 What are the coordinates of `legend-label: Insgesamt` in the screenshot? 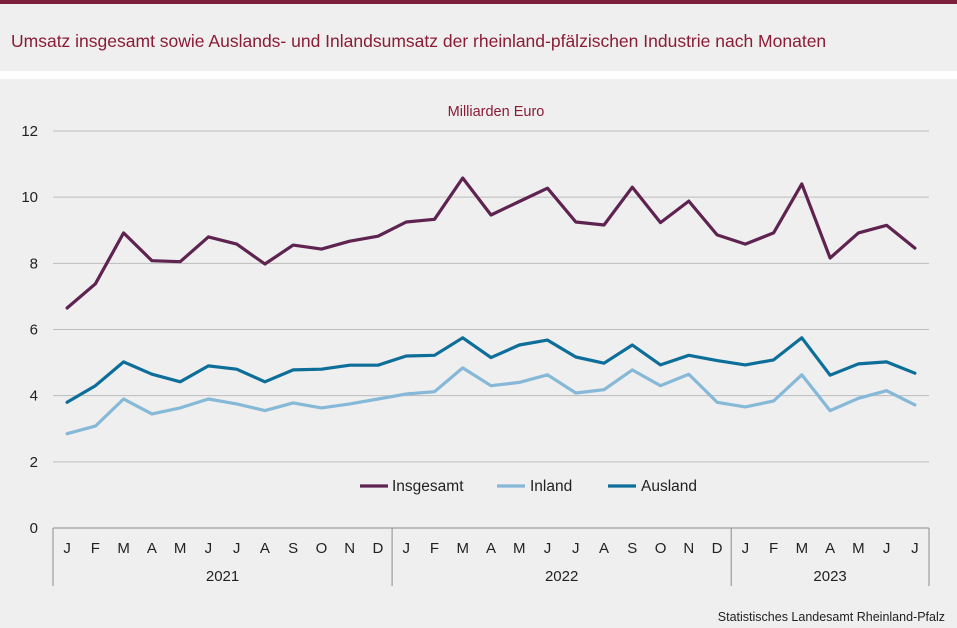 It's located at (428, 486).